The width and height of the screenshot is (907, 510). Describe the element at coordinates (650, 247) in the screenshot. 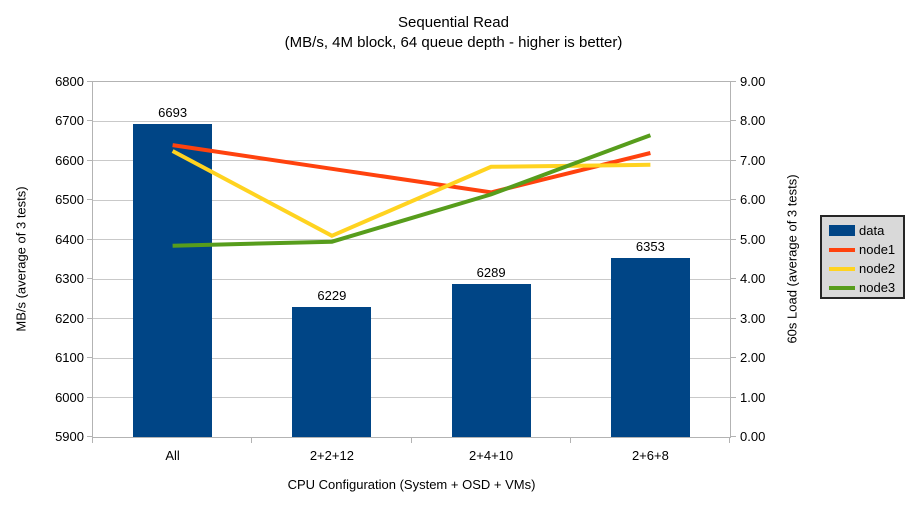

I see `bar-value-label: 6353` at that location.